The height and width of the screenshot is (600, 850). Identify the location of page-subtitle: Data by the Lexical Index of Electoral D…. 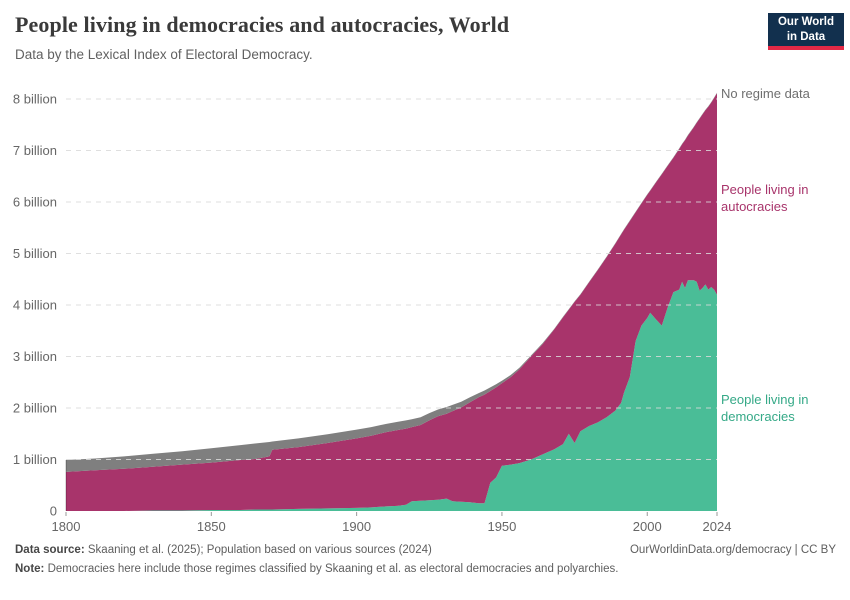
(164, 54).